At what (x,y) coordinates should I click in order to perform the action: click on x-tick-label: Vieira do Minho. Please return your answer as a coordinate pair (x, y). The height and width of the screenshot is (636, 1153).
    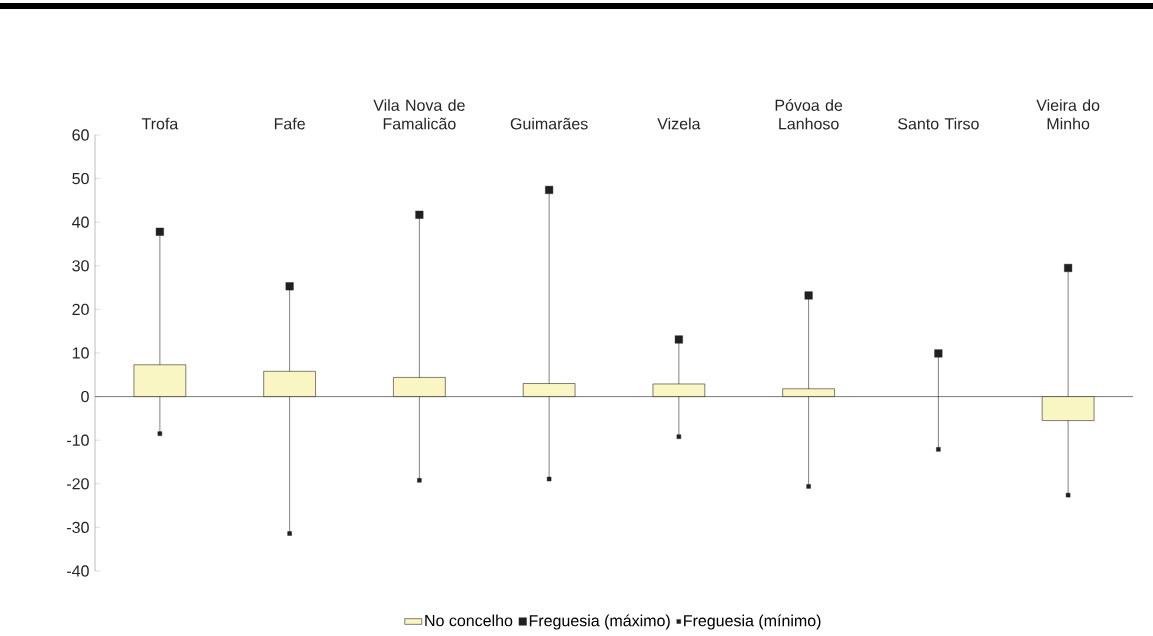
    Looking at the image, I should click on (1068, 114).